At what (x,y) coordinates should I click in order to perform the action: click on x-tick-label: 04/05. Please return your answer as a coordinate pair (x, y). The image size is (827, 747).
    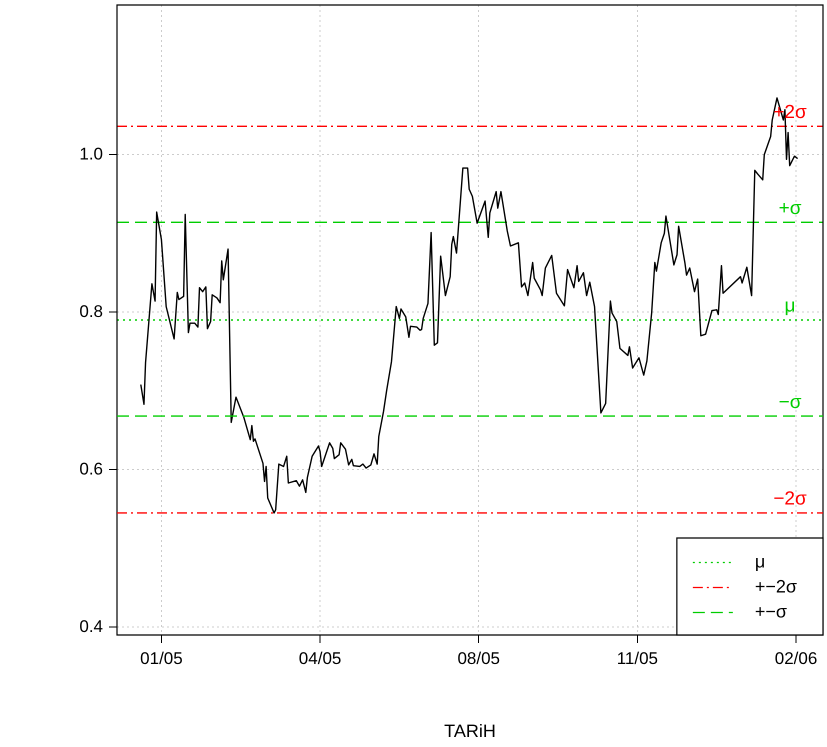
    Looking at the image, I should click on (320, 658).